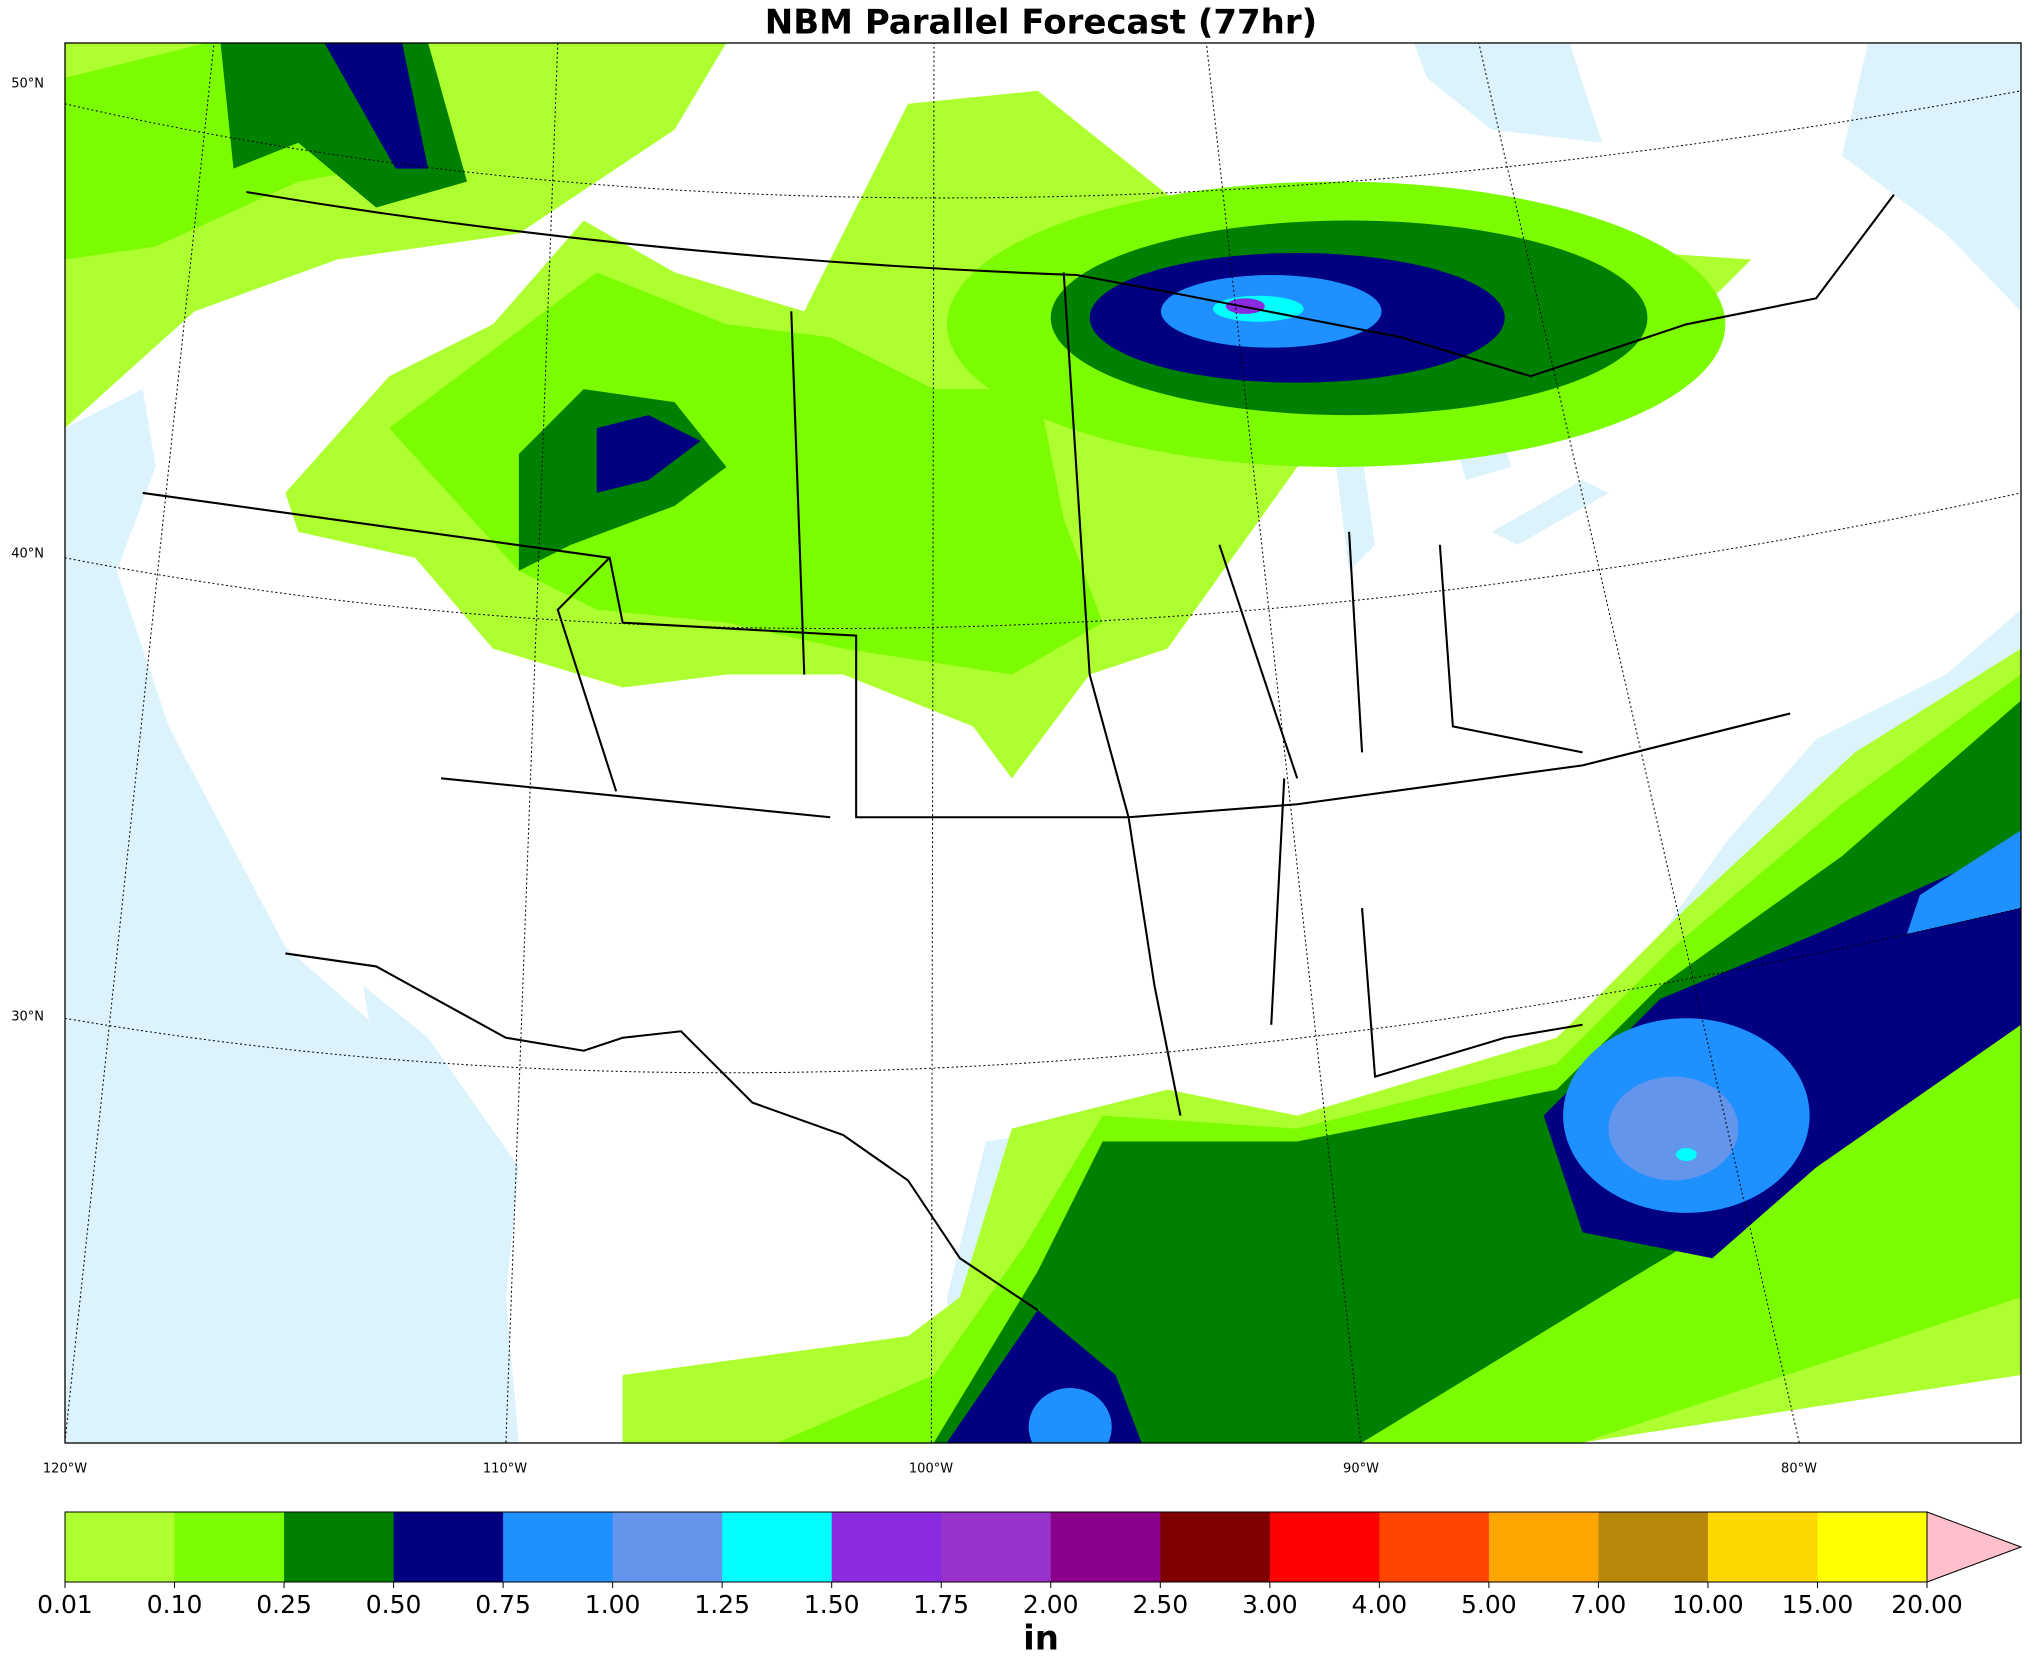 Image resolution: width=2034 pixels, height=1670 pixels. Describe the element at coordinates (1160, 1604) in the screenshot. I see `colorbar-tick-label: 2.50` at that location.